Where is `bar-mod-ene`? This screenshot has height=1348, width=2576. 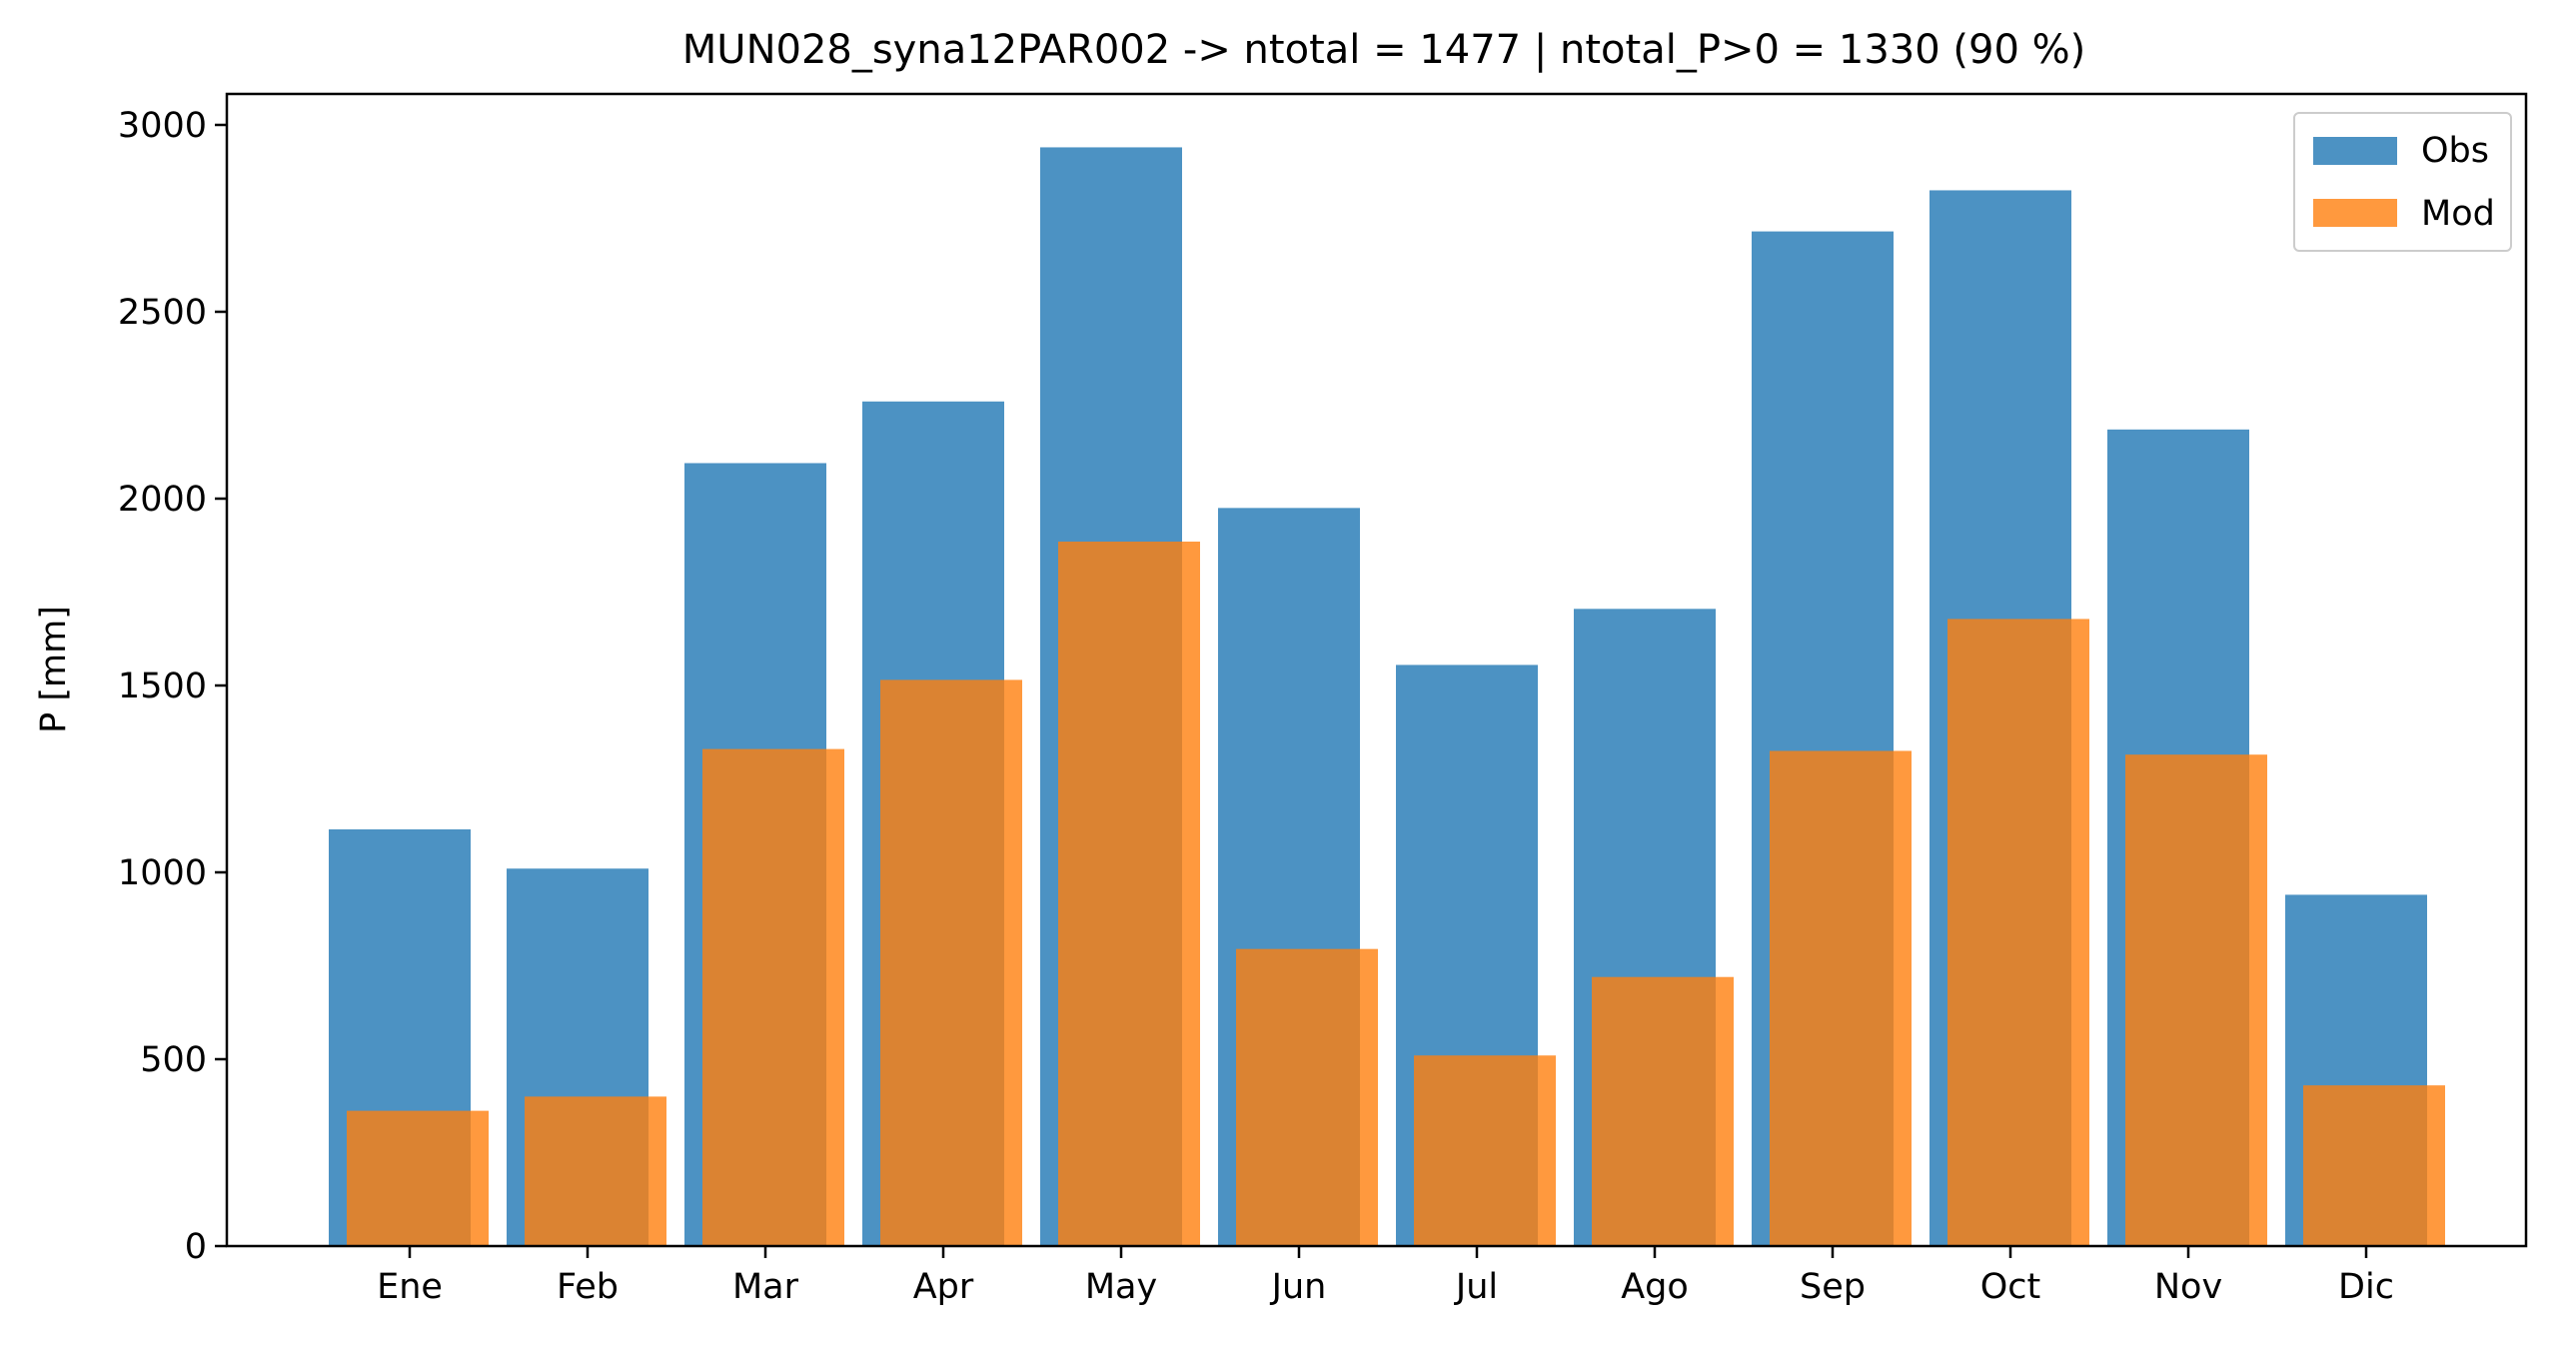 bar-mod-ene is located at coordinates (418, 1178).